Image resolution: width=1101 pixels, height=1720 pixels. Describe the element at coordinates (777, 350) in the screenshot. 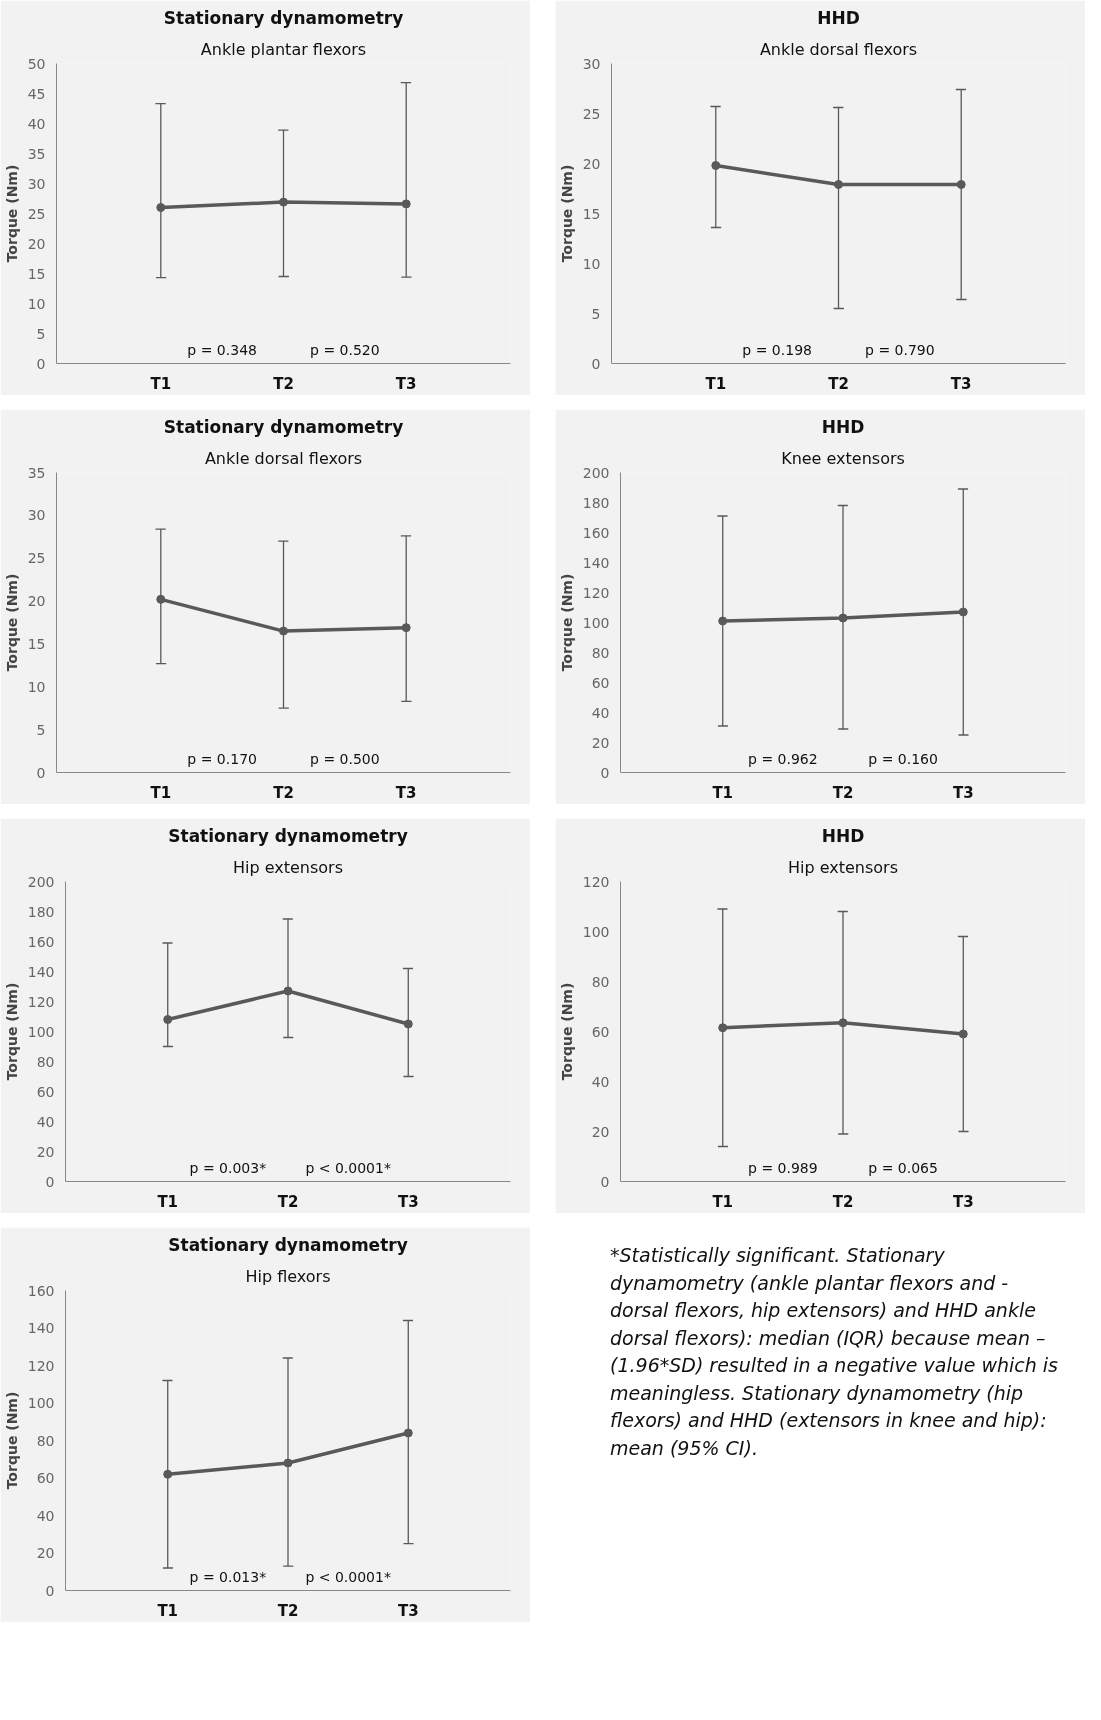

I see `annotation: p = 0.198` at that location.